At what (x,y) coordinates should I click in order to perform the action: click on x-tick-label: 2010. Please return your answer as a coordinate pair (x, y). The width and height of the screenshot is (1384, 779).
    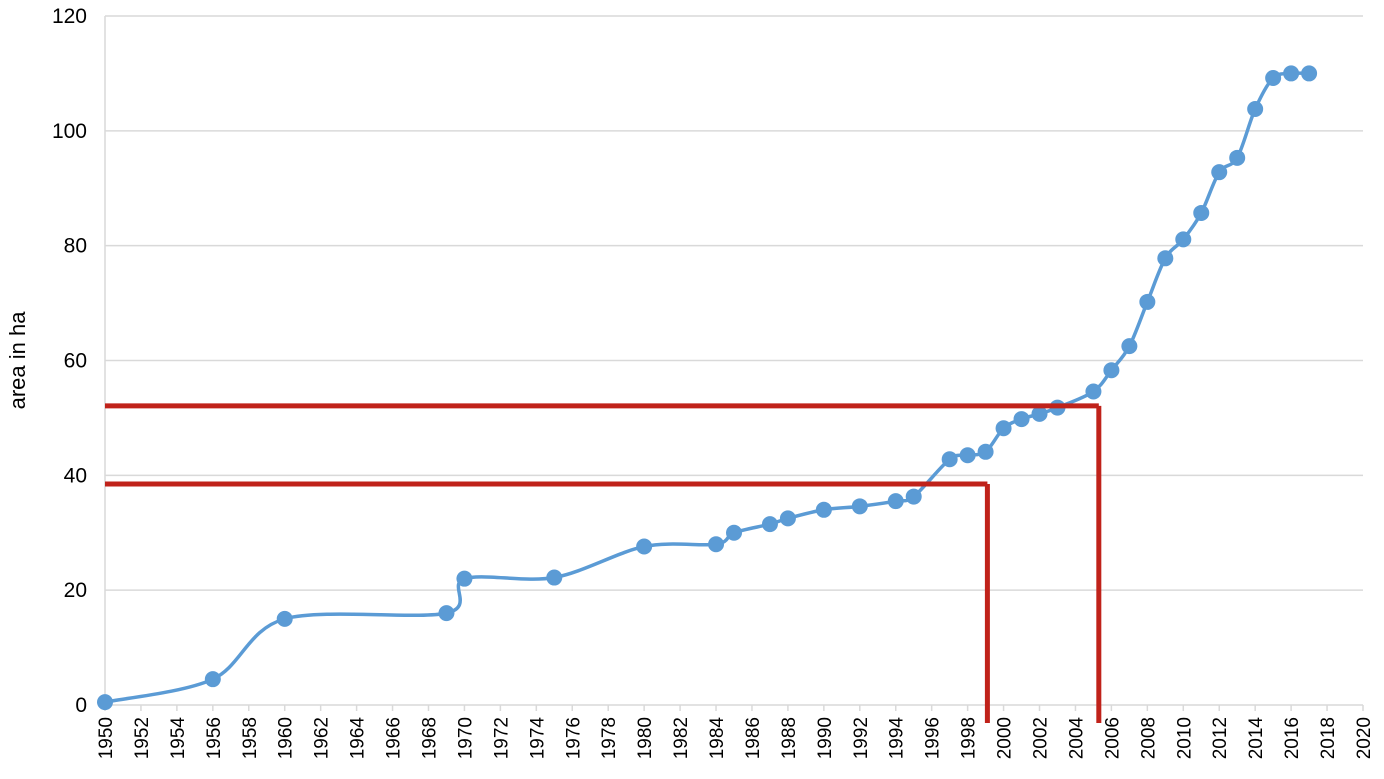
    Looking at the image, I should click on (1184, 738).